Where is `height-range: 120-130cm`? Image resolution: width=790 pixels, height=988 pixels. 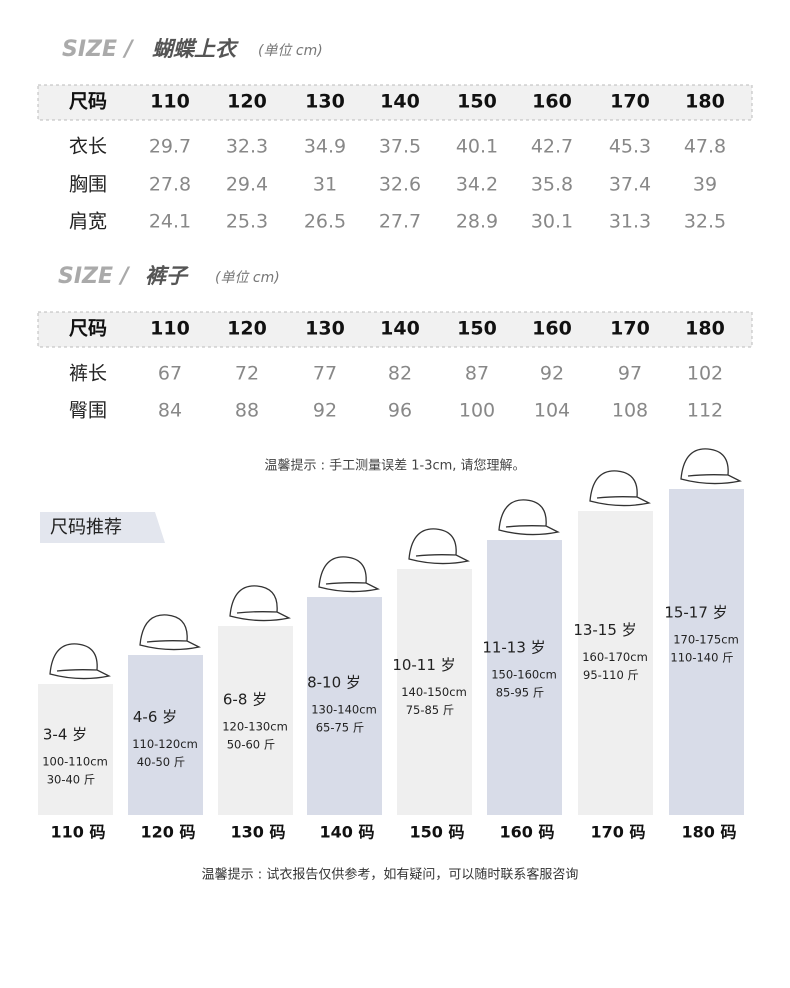
height-range: 120-130cm is located at coordinates (255, 727).